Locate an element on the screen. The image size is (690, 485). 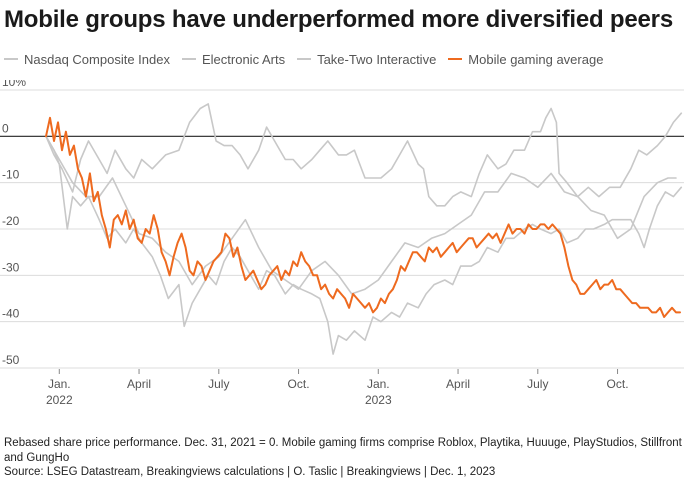
legend-item-take-two: Take-Two Interactive is located at coordinates (366, 59).